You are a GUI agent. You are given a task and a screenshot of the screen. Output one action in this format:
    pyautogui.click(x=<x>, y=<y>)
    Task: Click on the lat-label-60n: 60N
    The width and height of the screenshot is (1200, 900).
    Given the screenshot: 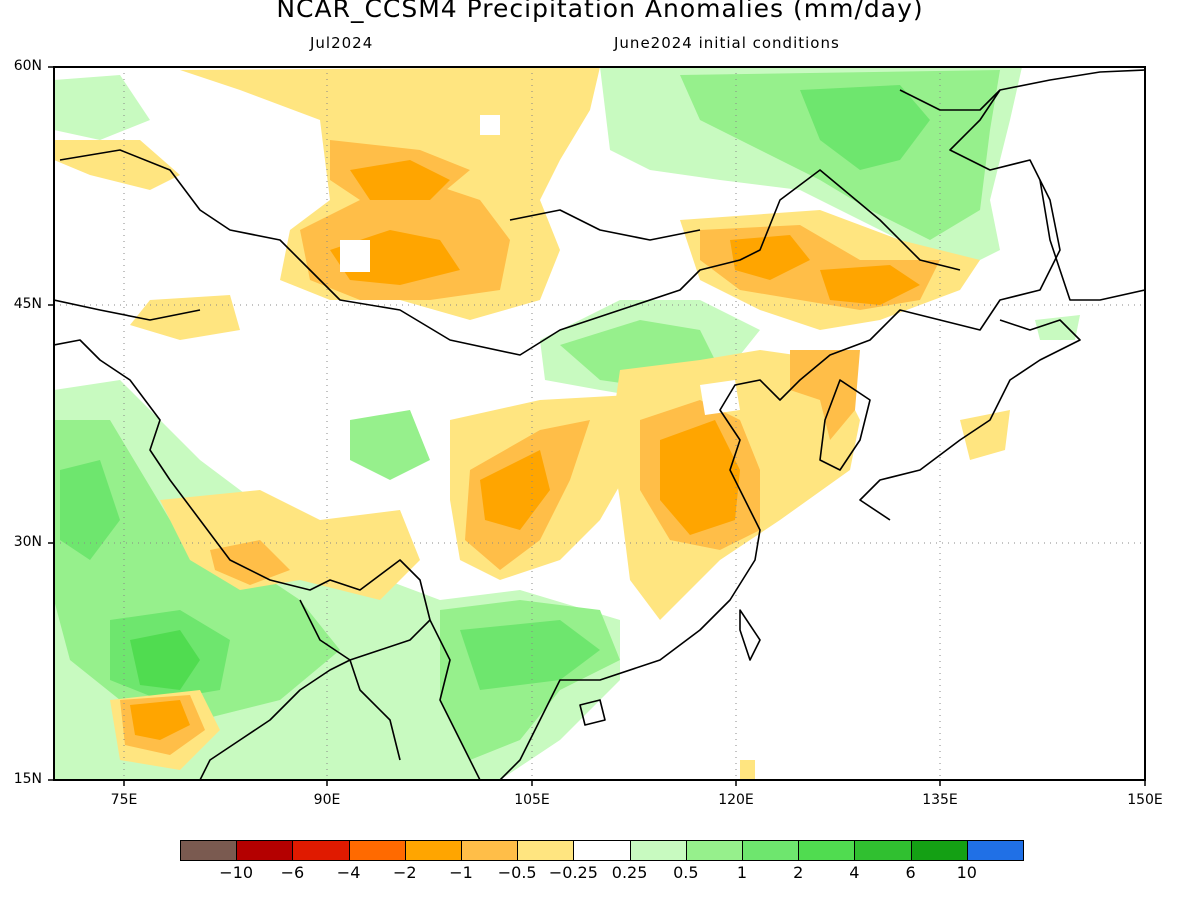 What is the action you would take?
    pyautogui.click(x=27, y=66)
    